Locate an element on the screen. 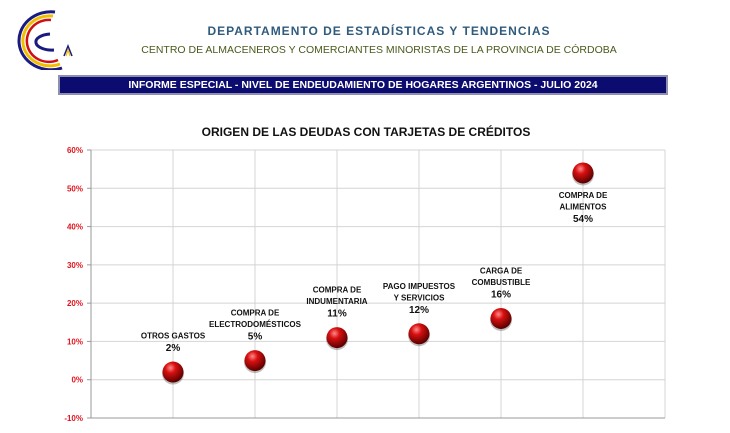  data-value-label: 12% is located at coordinates (419, 310).